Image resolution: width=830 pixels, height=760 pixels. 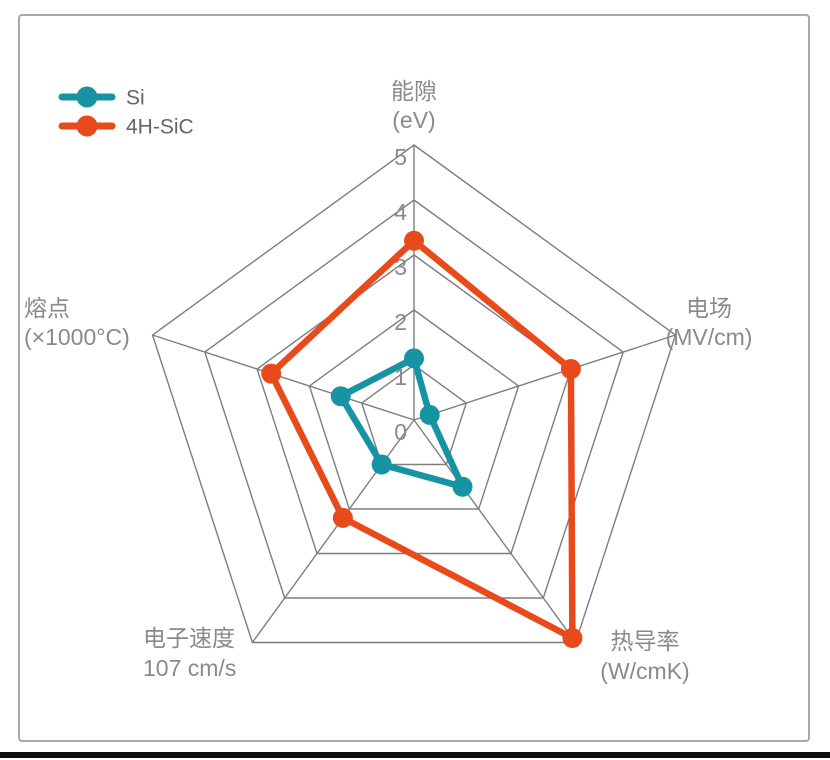 What do you see at coordinates (414, 358) in the screenshot?
I see `data-point-si-bandgap` at bounding box center [414, 358].